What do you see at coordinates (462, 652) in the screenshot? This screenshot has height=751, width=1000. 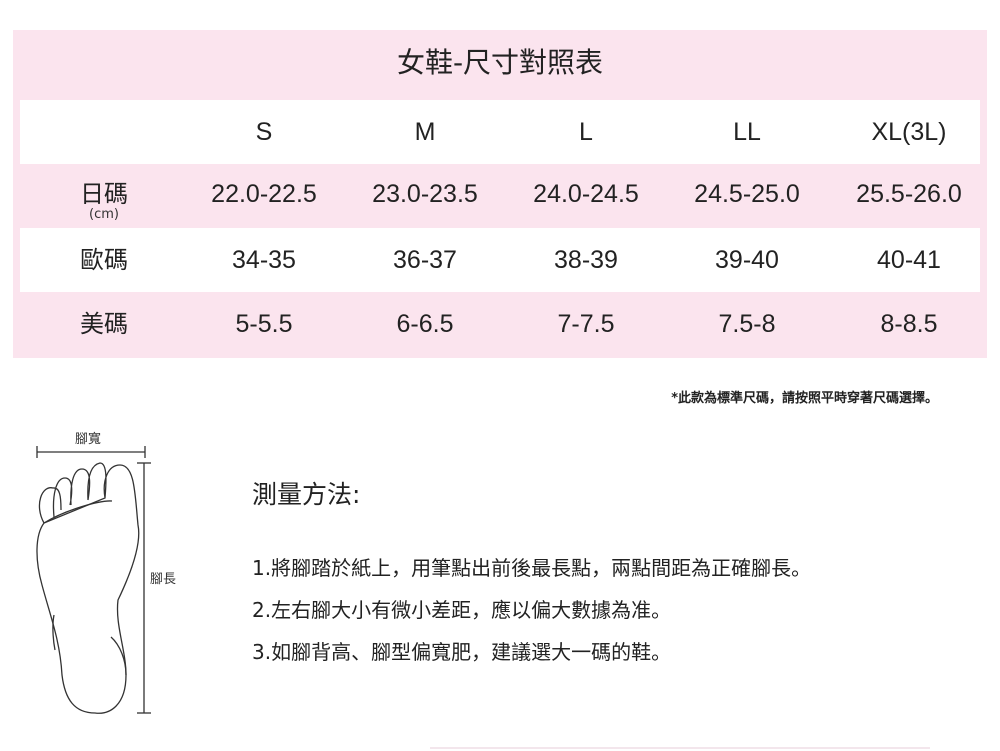 I see `method-step: 3.如腳背高、腳型偏寬肥，建議選大一碼的鞋。` at bounding box center [462, 652].